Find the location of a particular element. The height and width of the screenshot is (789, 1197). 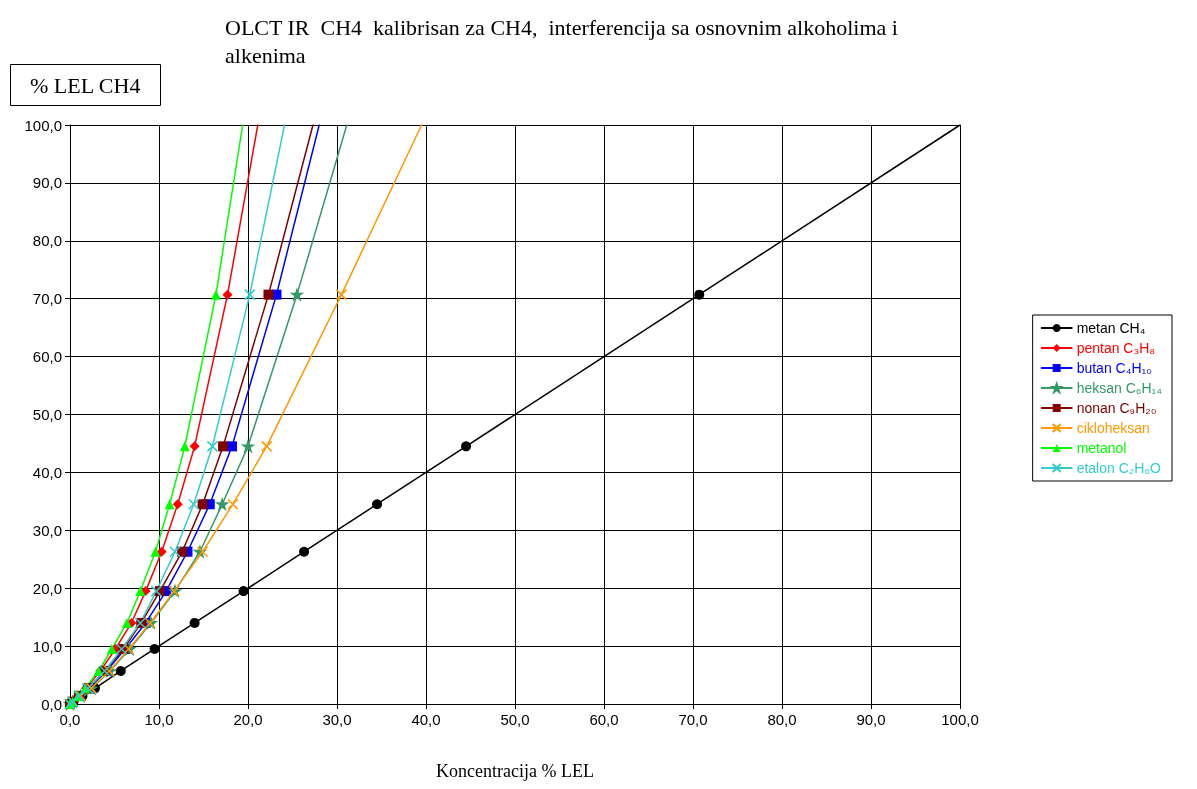

legend-label: cikloheksan is located at coordinates (1113, 428).